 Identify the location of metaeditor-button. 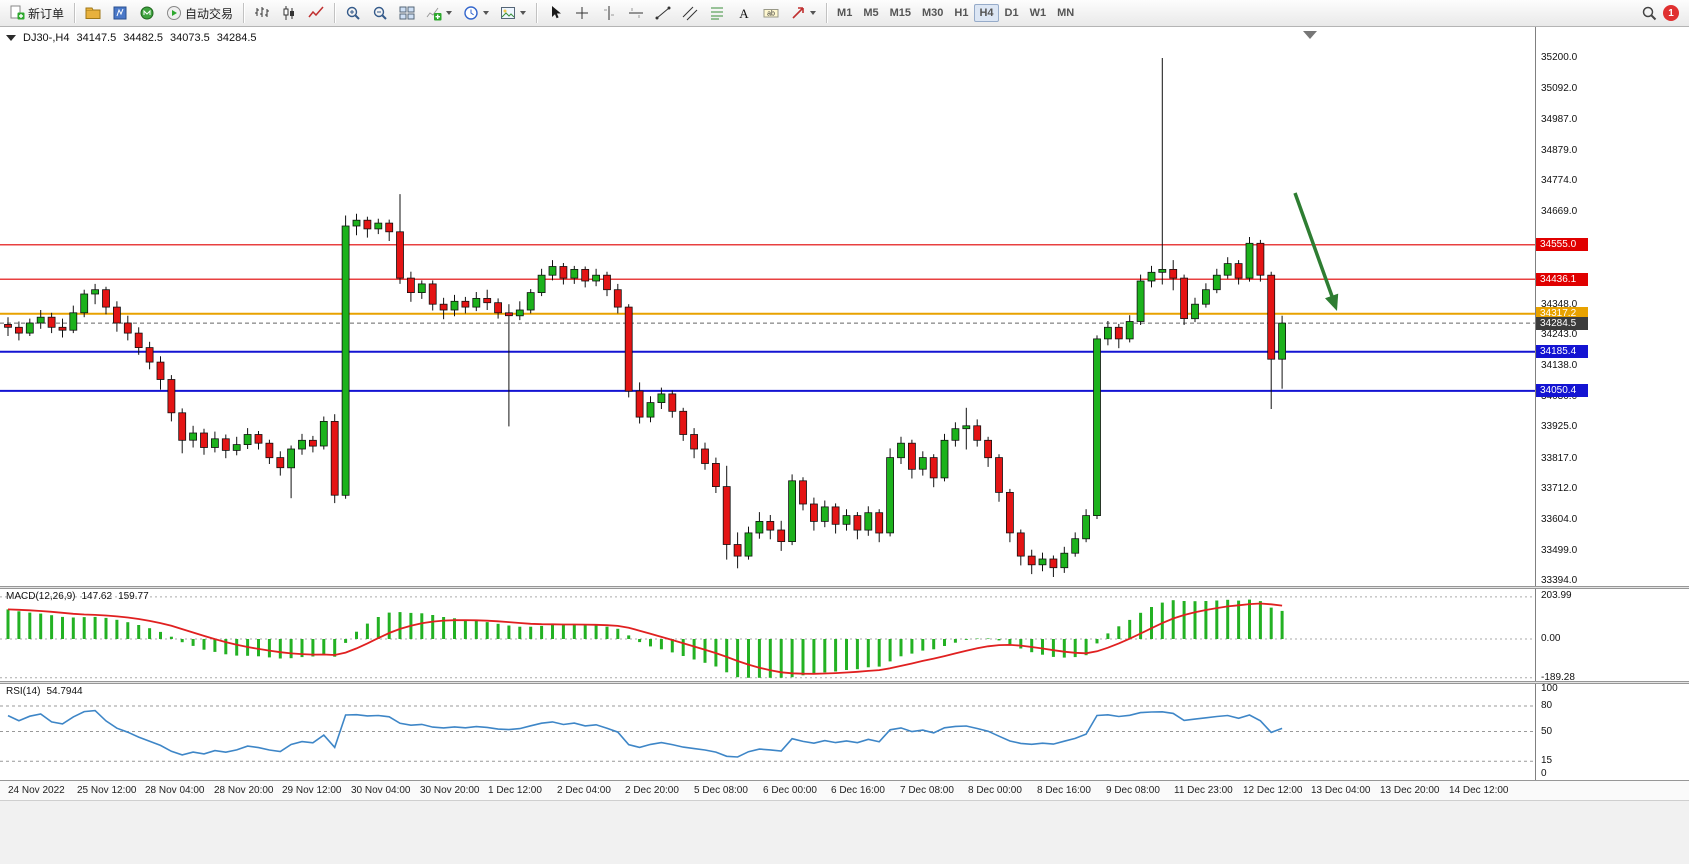
(120, 13).